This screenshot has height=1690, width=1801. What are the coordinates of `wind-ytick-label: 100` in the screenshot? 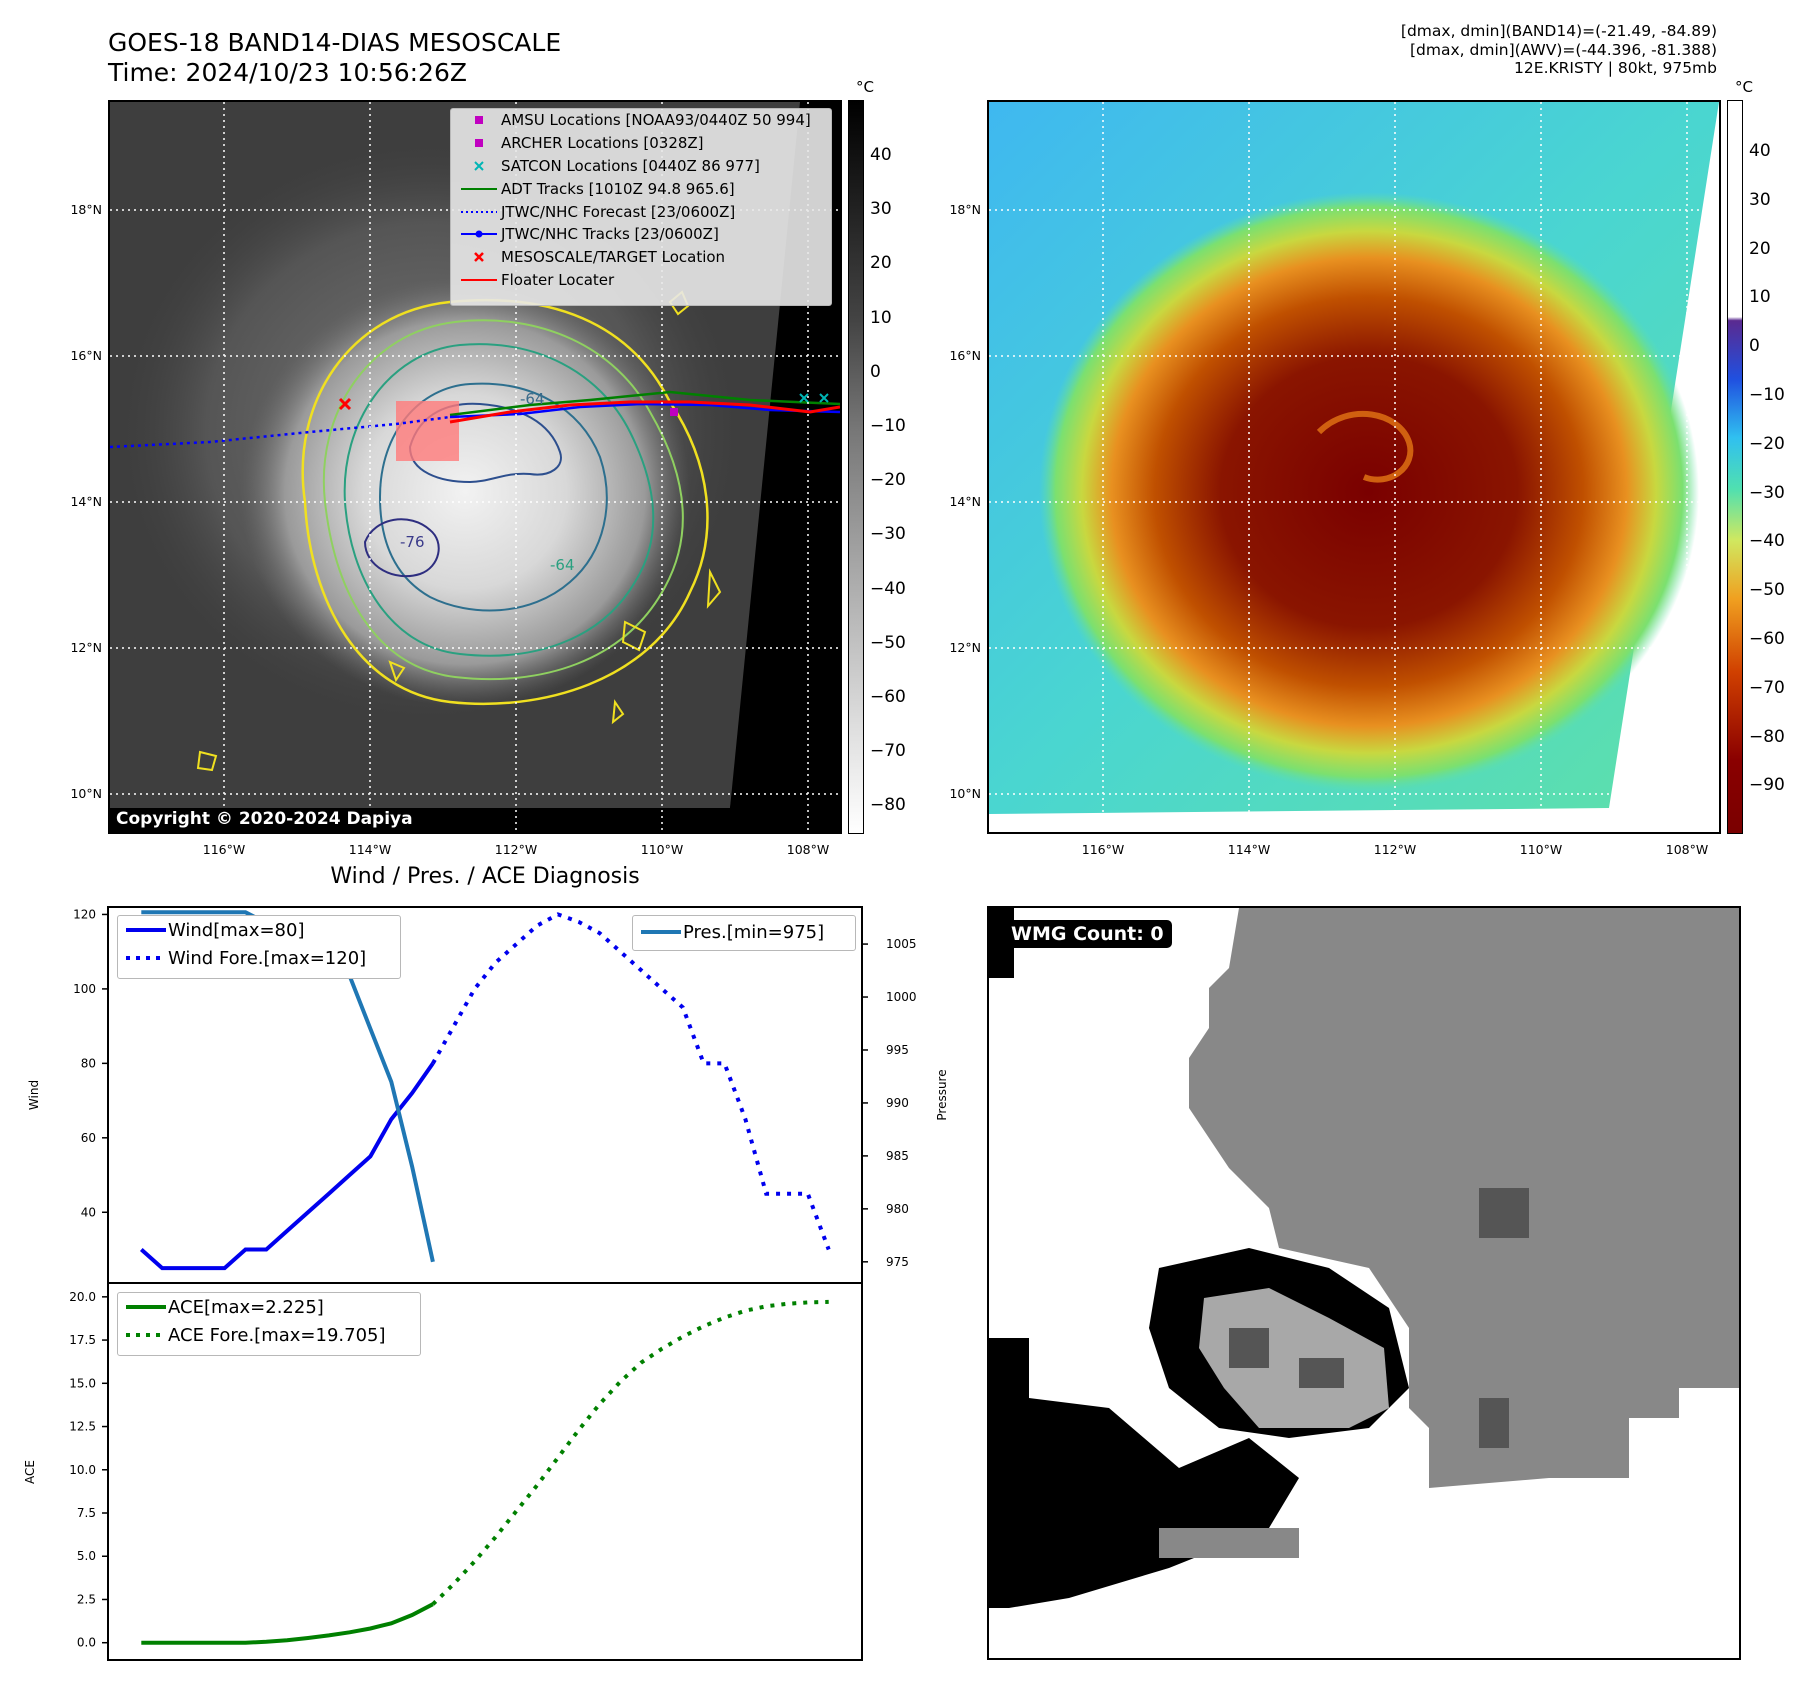 It's located at (84, 989).